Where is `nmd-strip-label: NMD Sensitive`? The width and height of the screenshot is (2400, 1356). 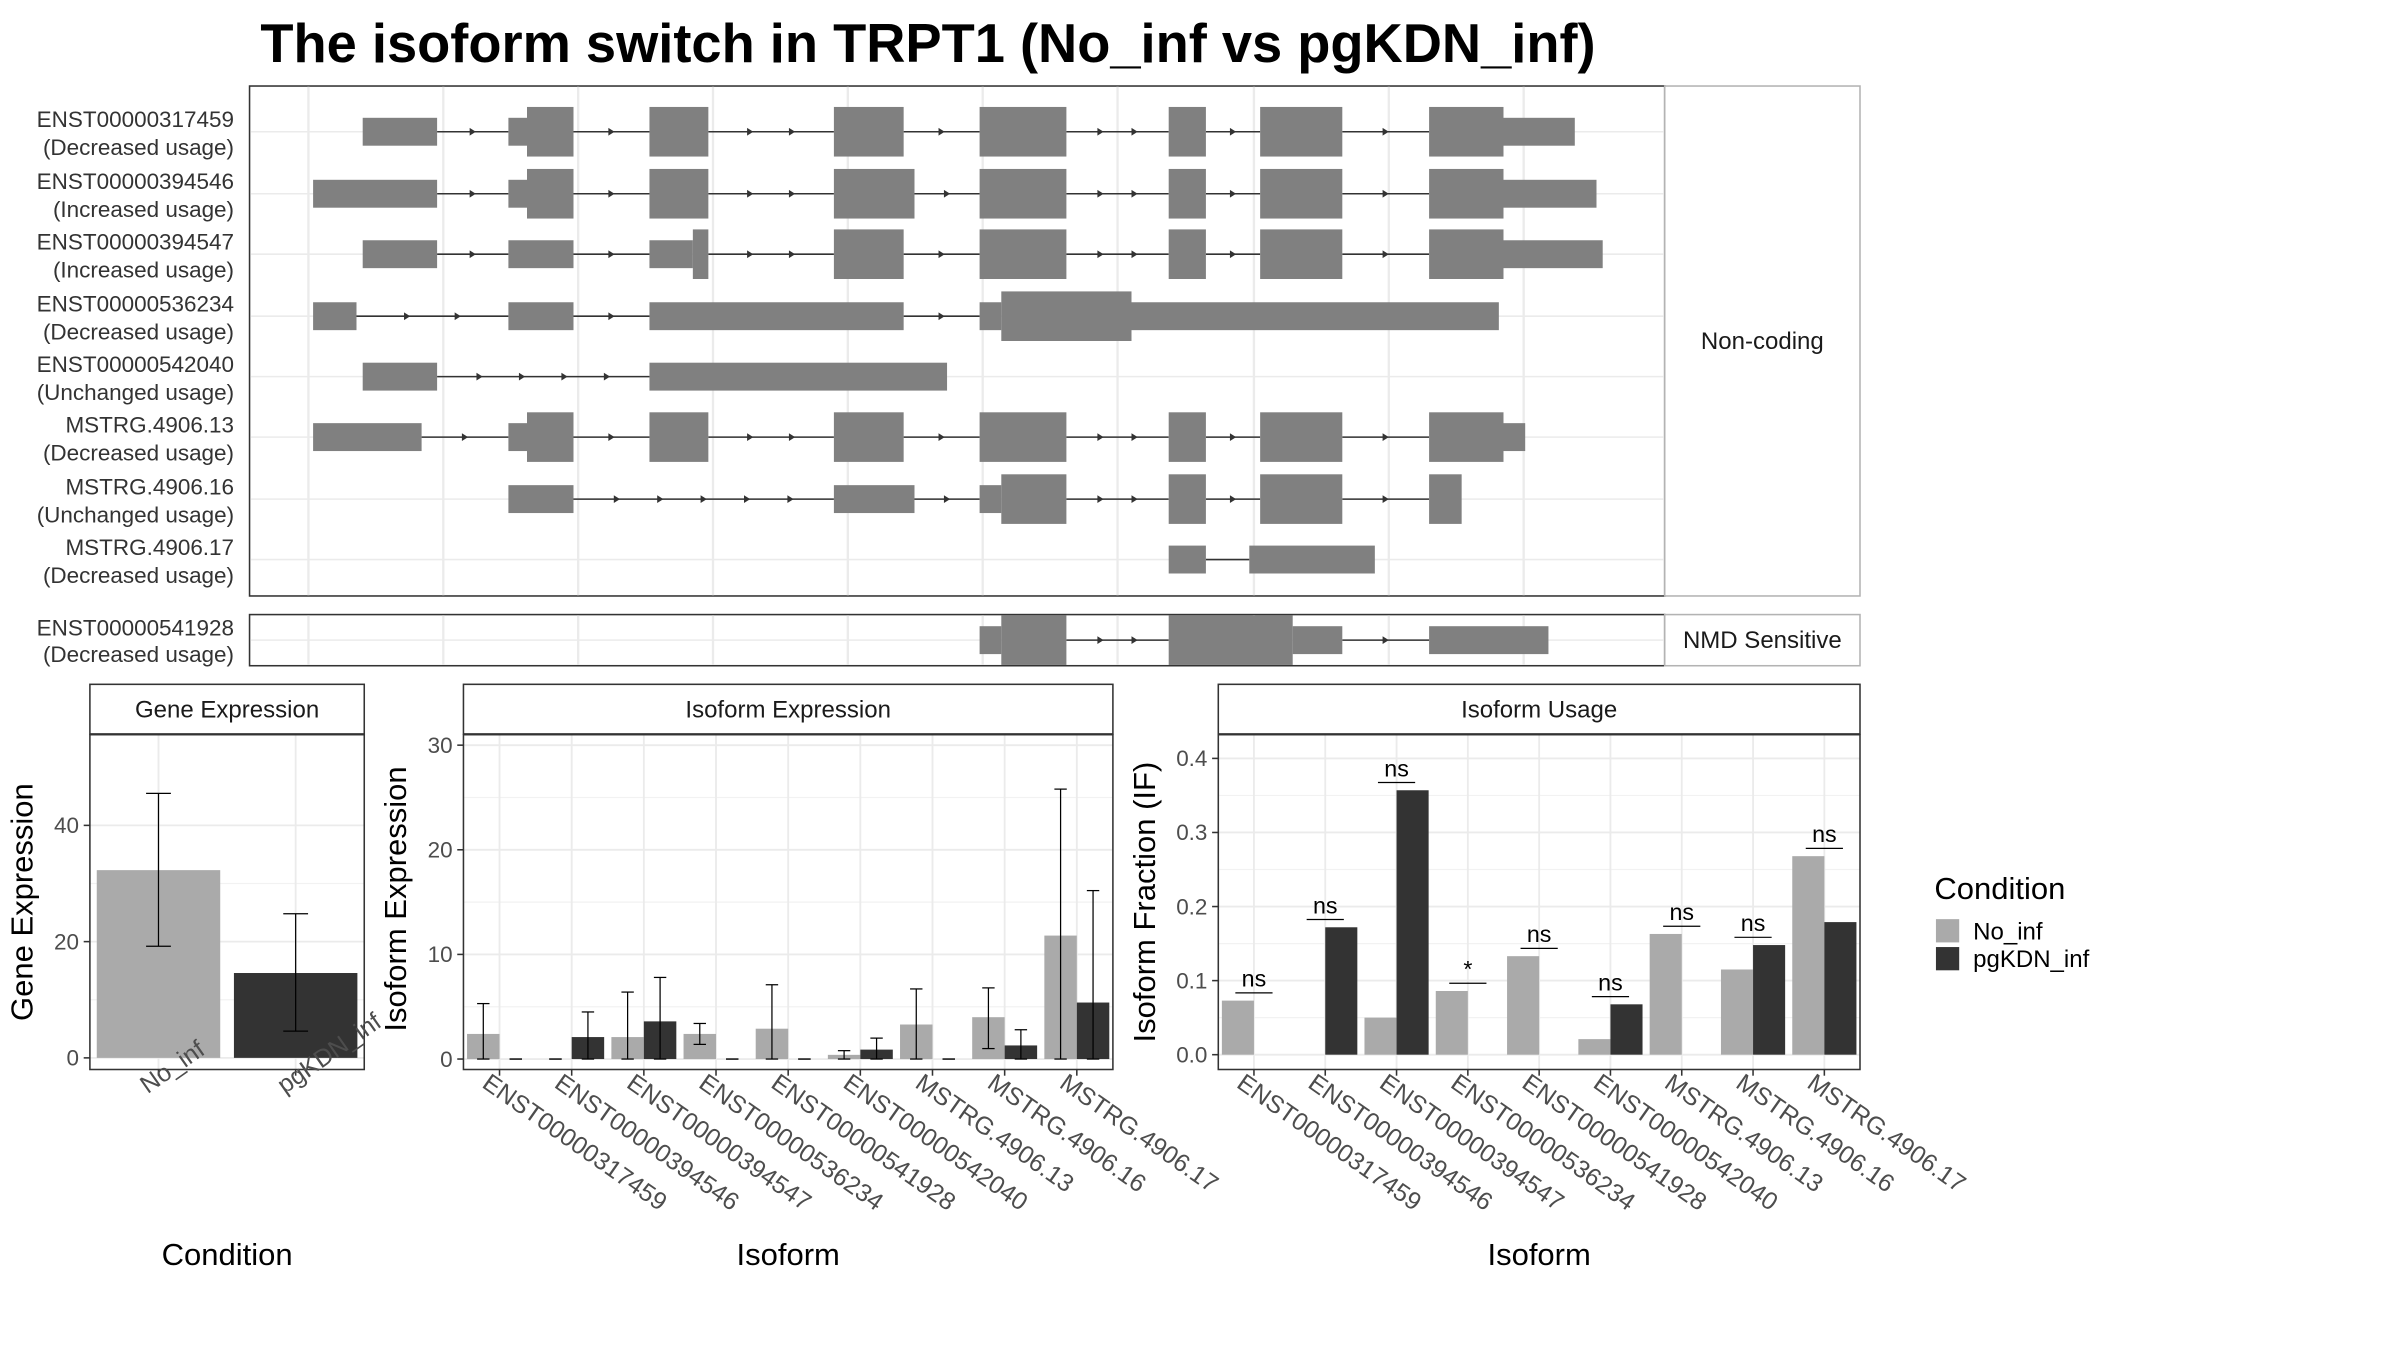
nmd-strip-label: NMD Sensitive is located at coordinates (1762, 640).